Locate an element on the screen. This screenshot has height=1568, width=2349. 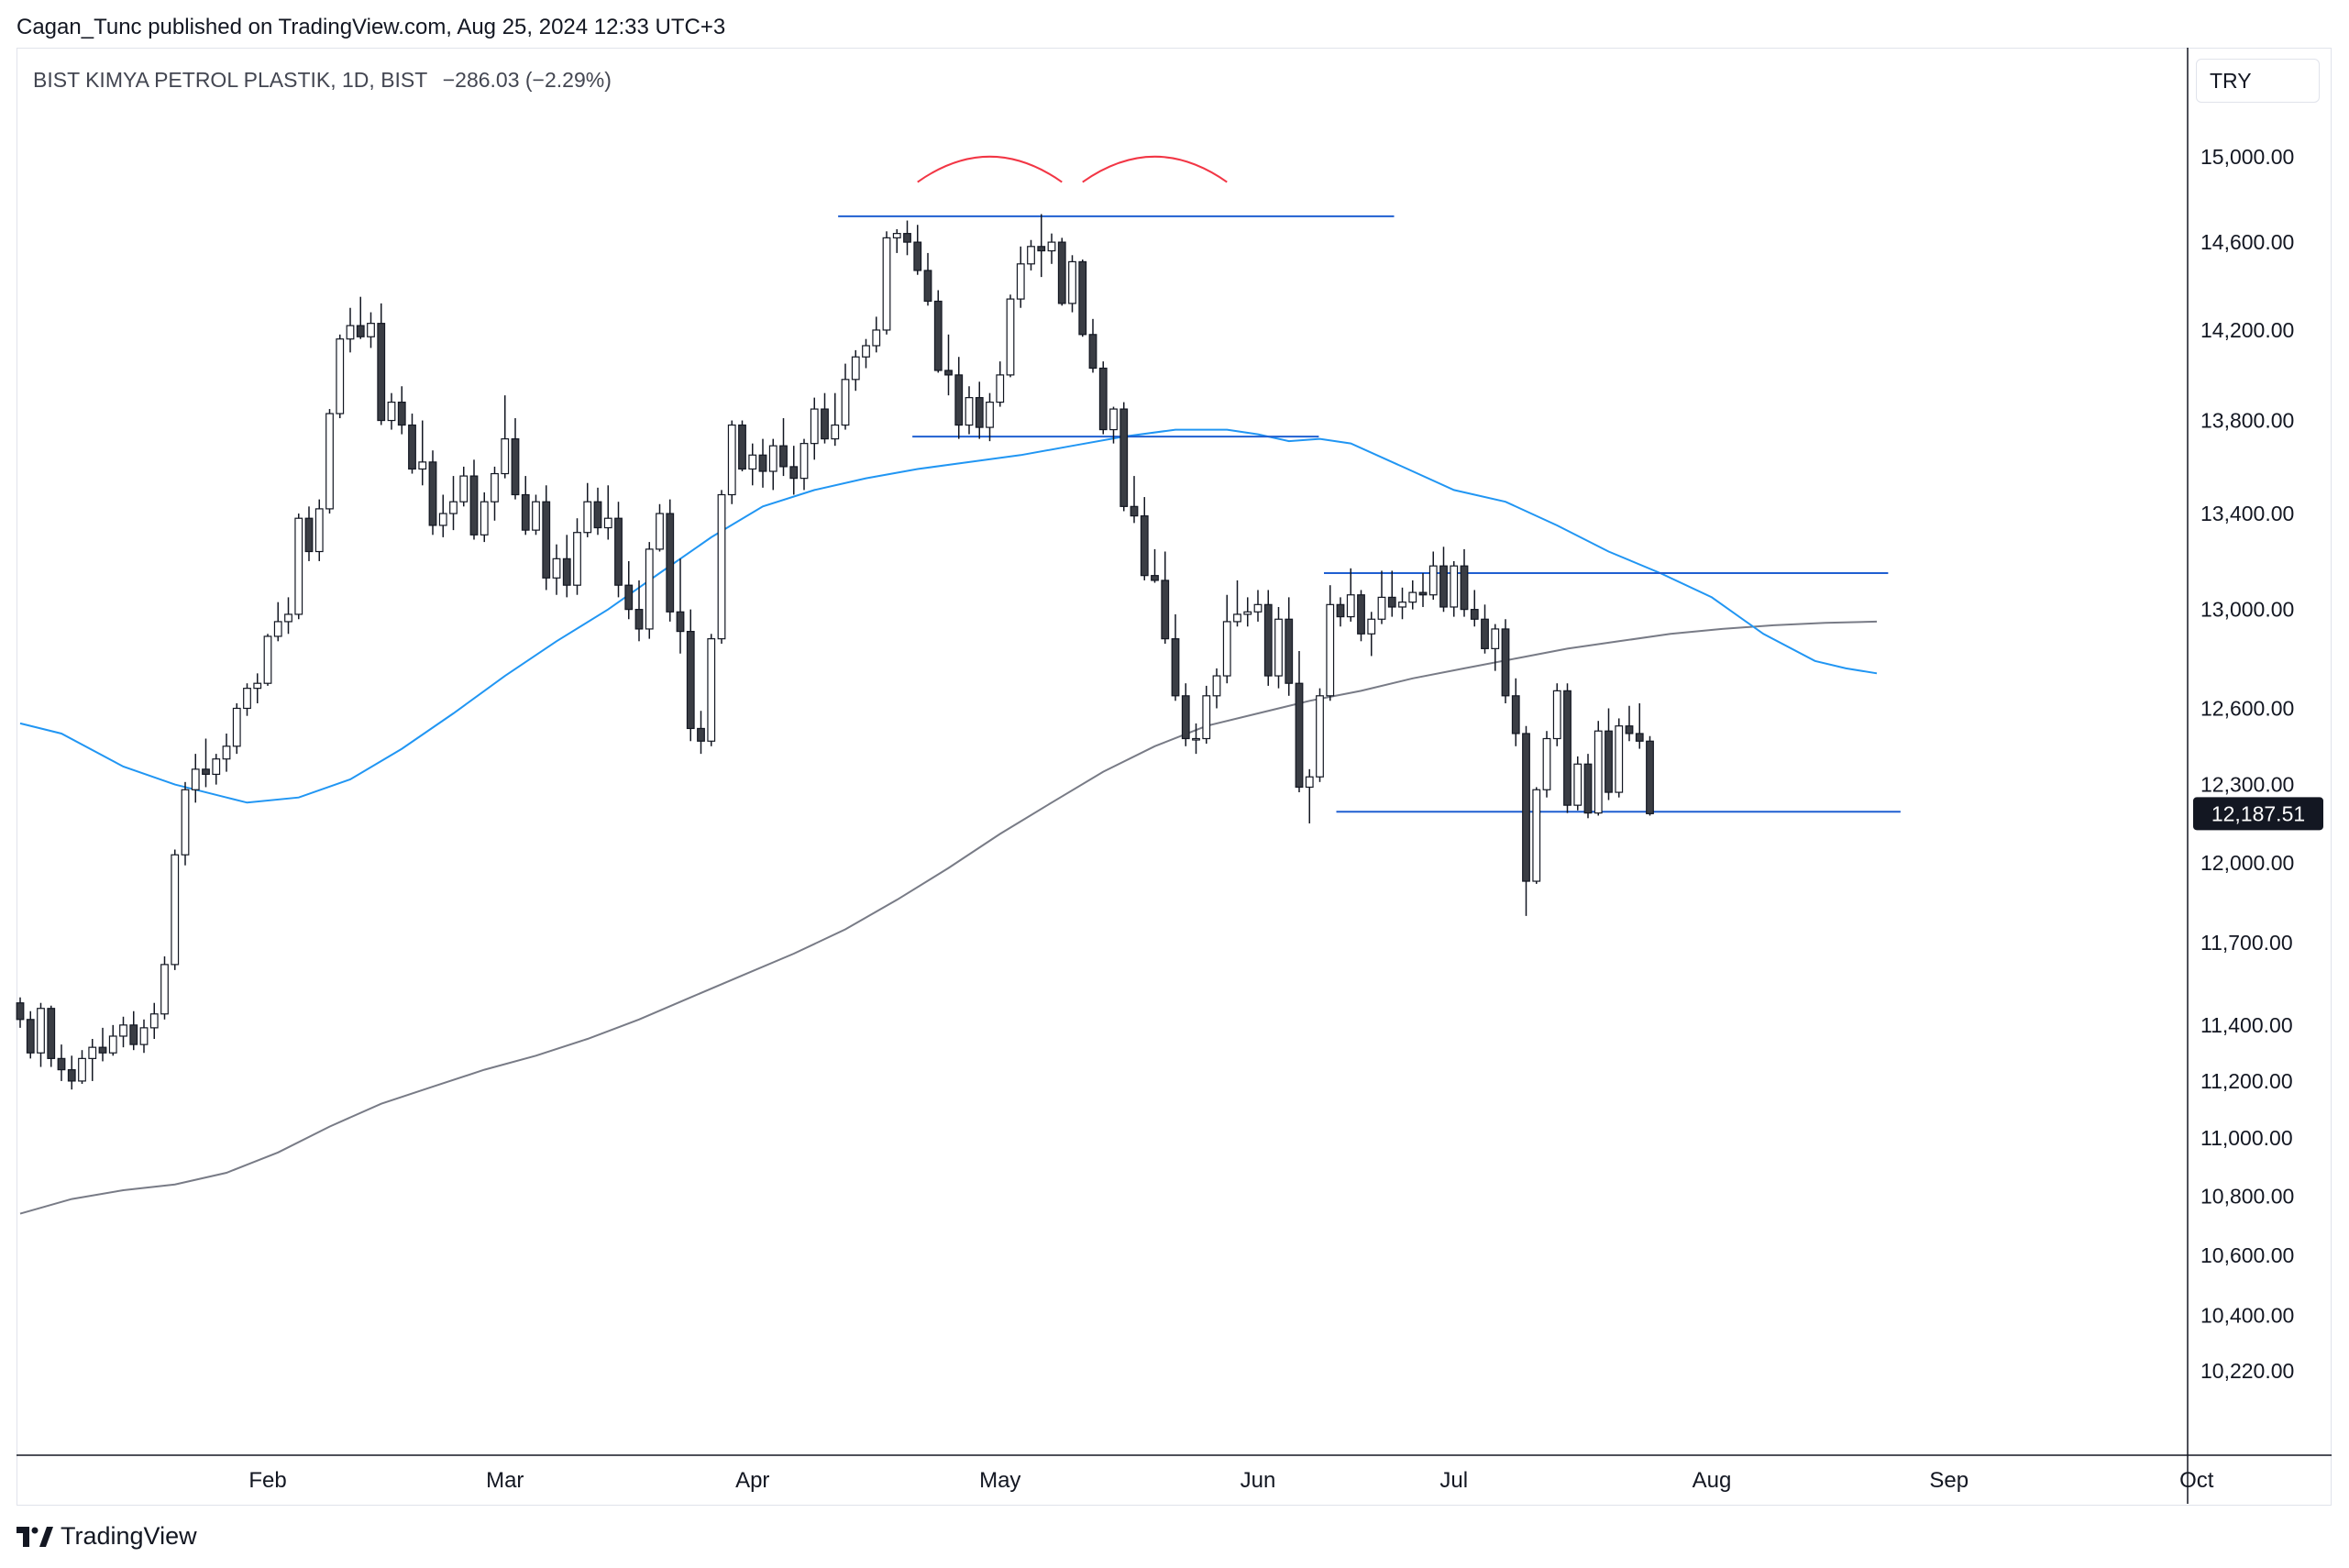
price-tick-label: 11,000.00 is located at coordinates (2246, 1138).